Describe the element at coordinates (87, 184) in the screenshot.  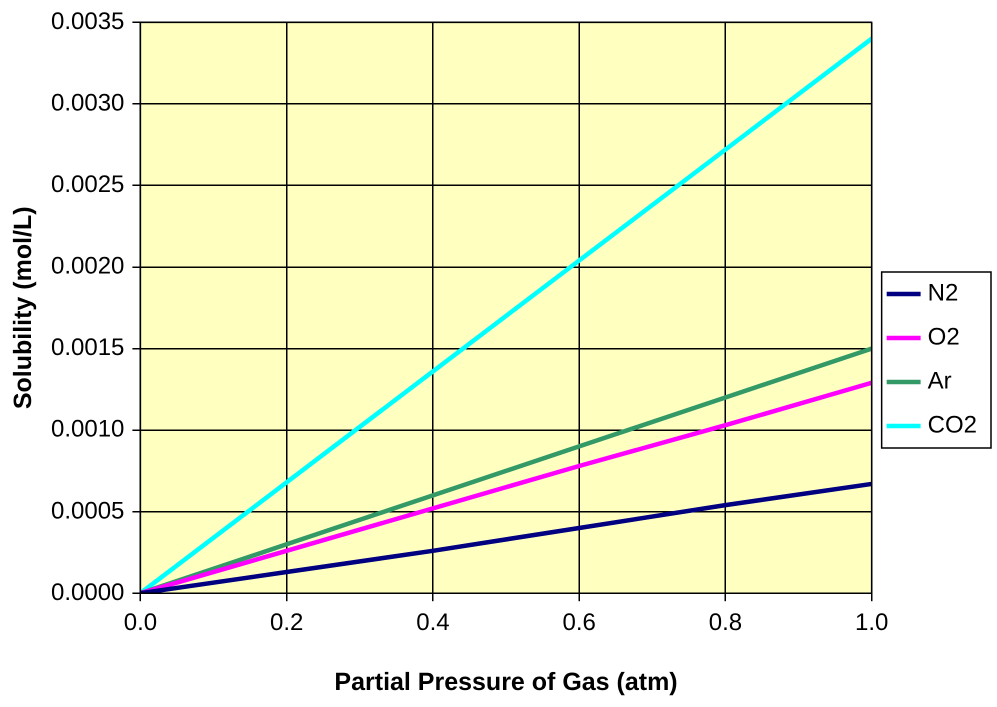
I see `y-tick-label: 0.0025` at that location.